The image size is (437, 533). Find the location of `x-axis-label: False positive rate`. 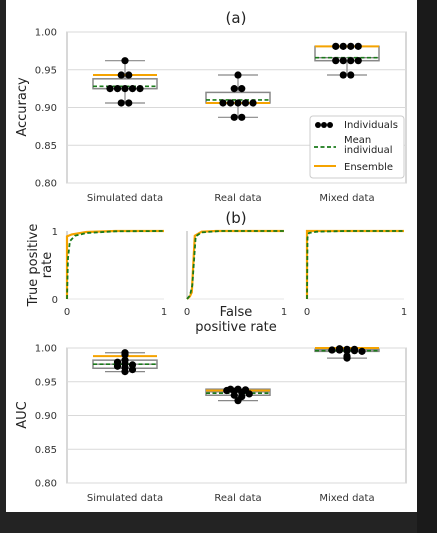

x-axis-label: False positive rate is located at coordinates (236, 320).